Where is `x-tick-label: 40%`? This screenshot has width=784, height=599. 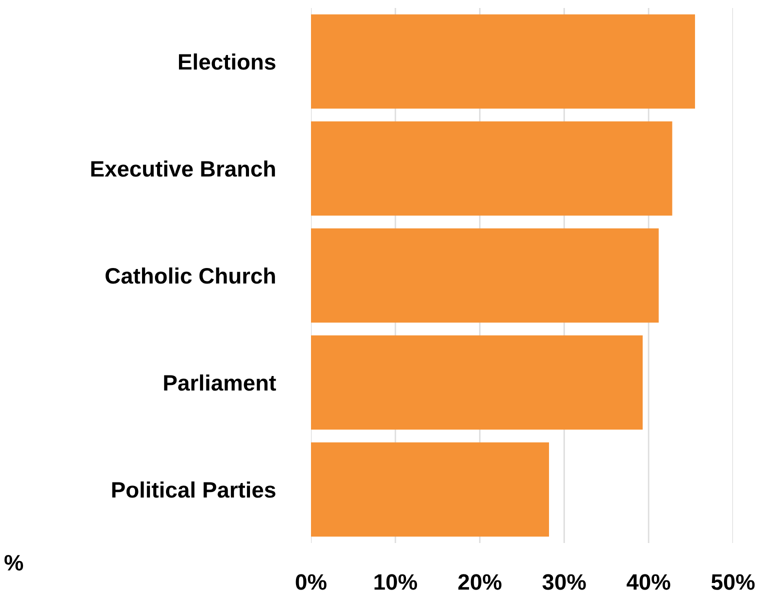 x-tick-label: 40% is located at coordinates (648, 582).